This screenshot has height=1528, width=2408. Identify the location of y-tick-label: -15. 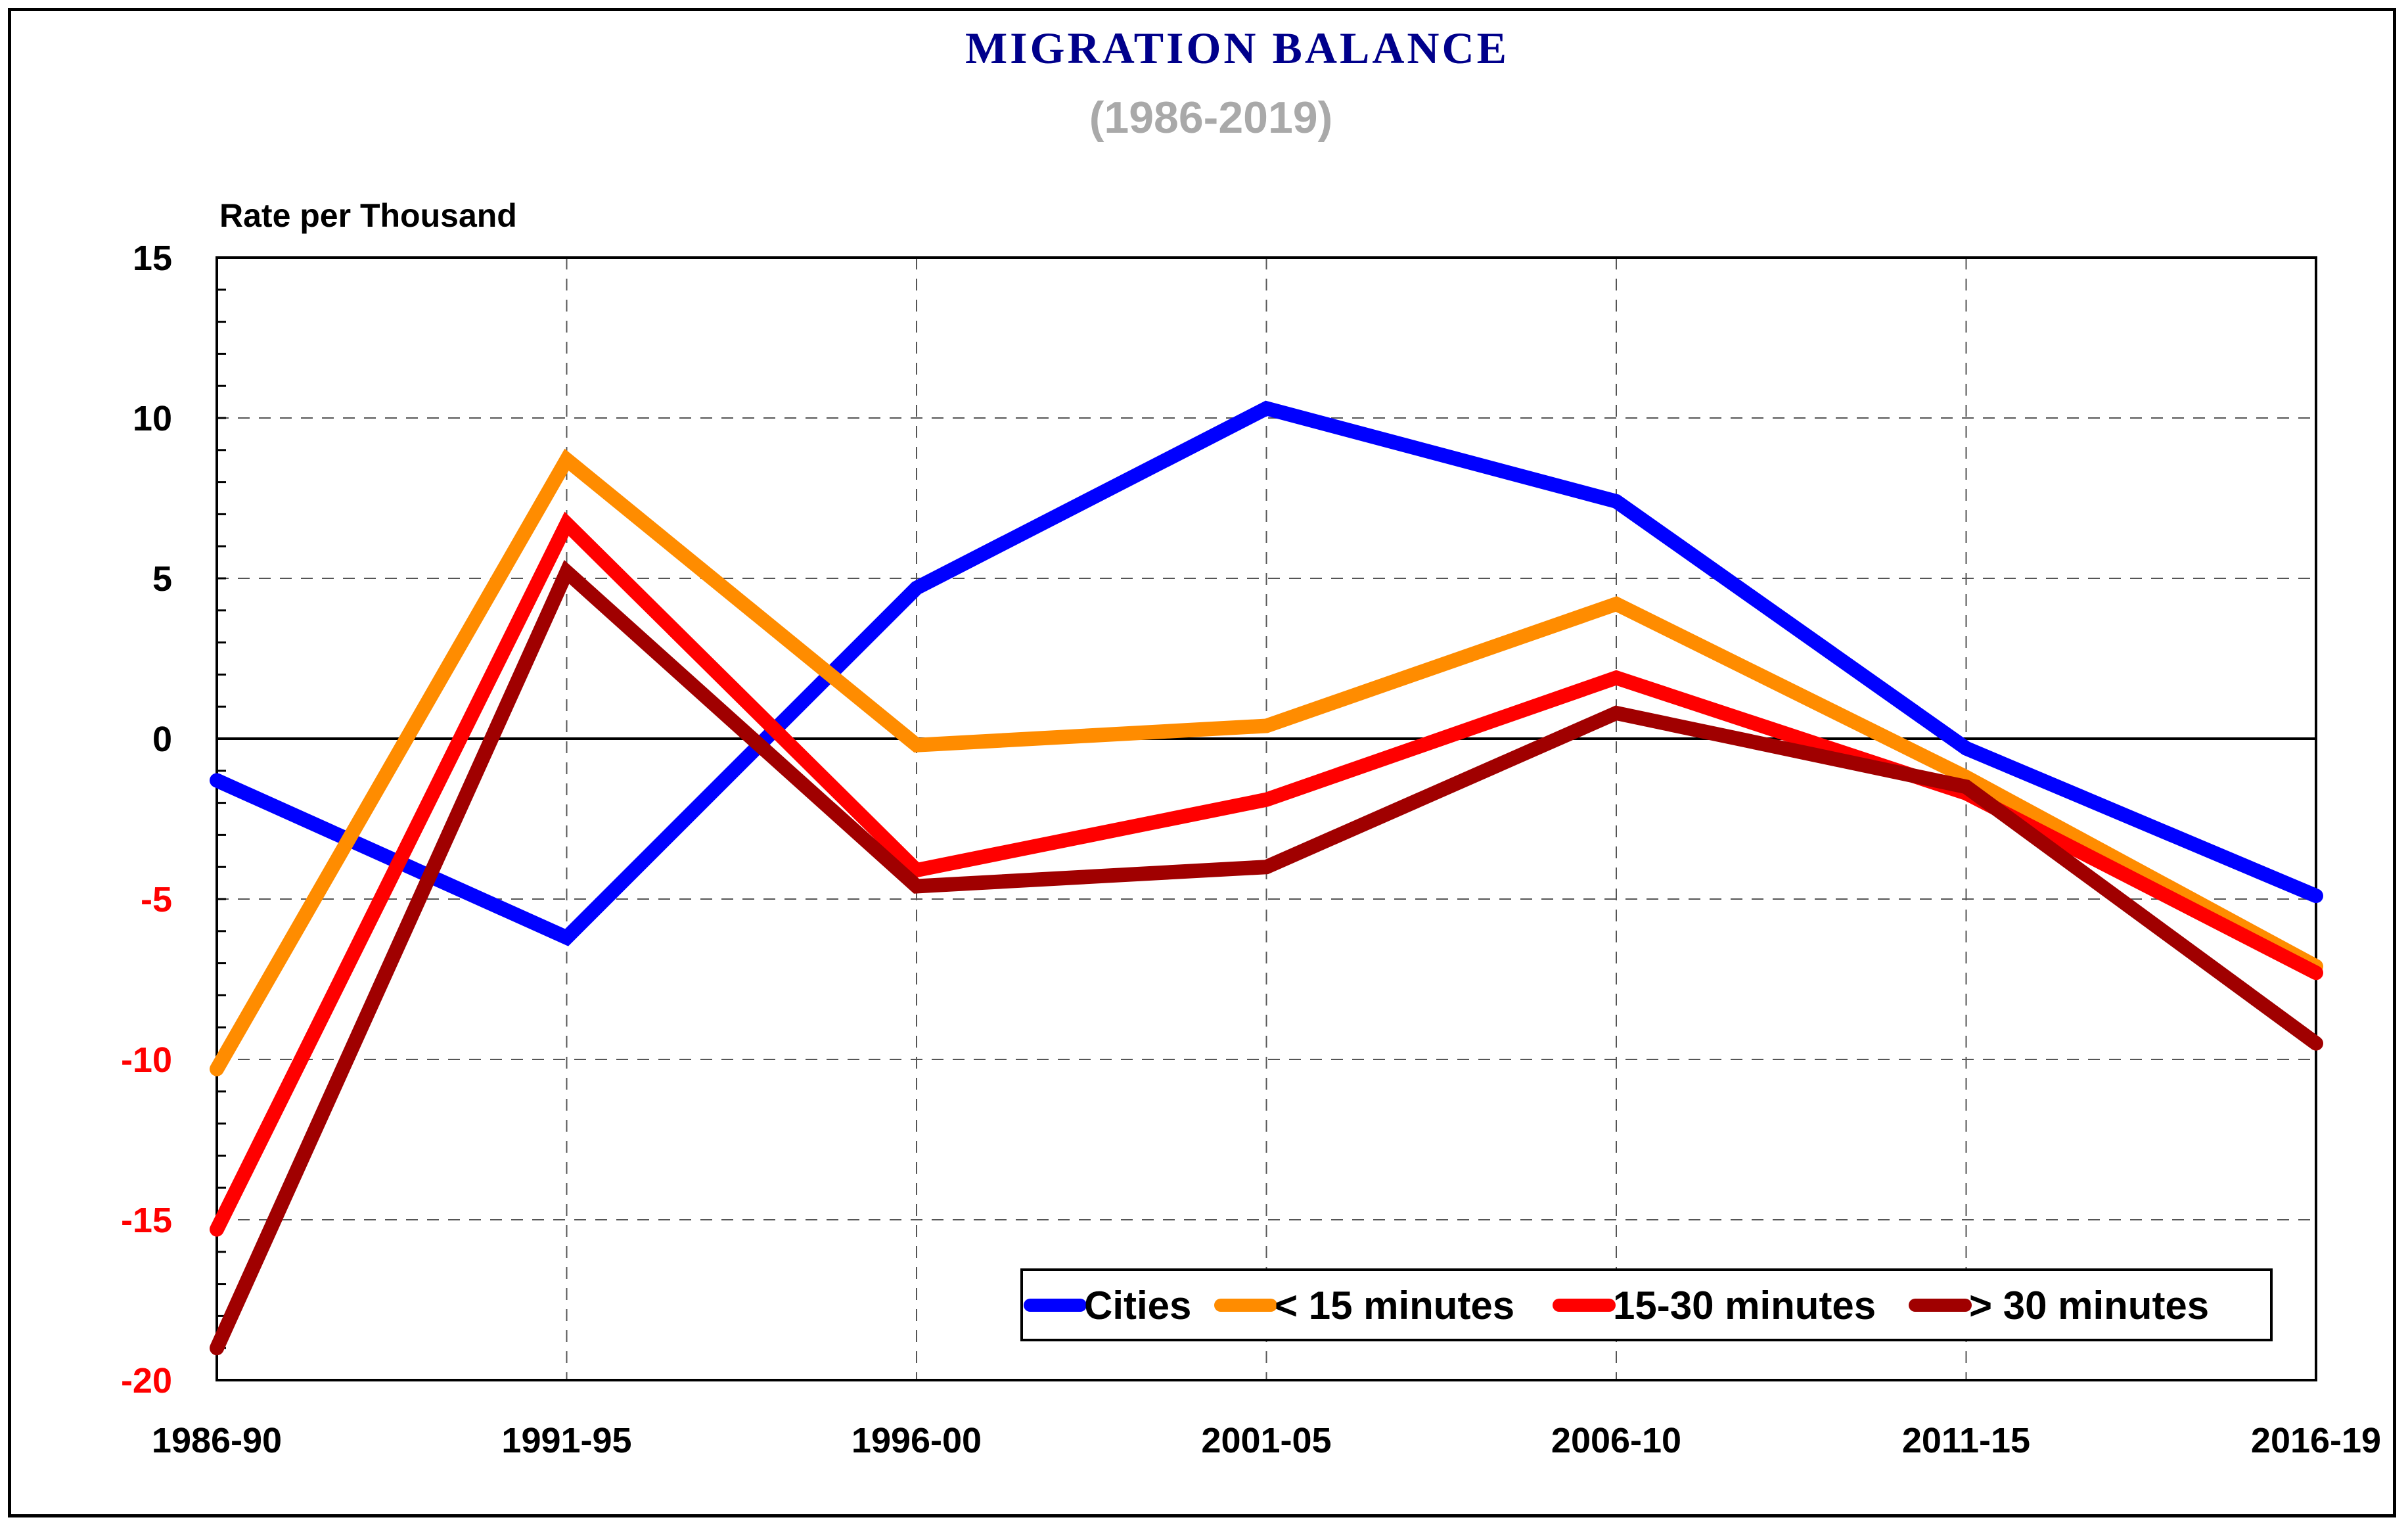
(147, 1220).